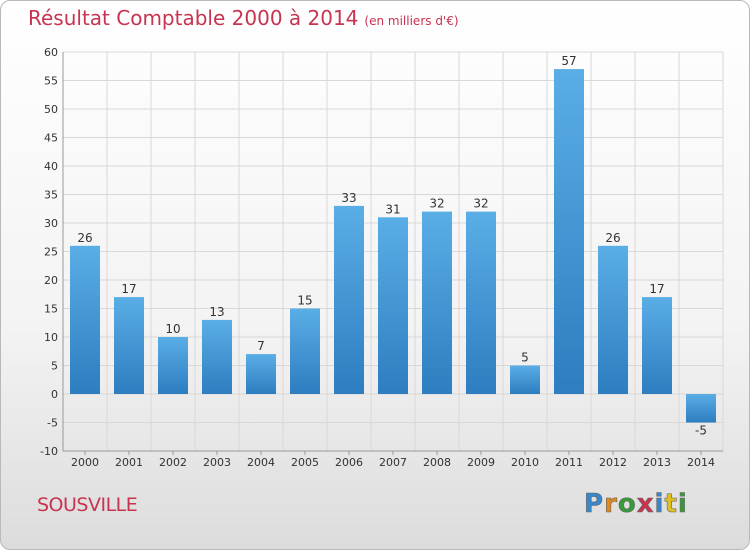 The width and height of the screenshot is (750, 550). Describe the element at coordinates (349, 299) in the screenshot. I see `bar-2006` at that location.